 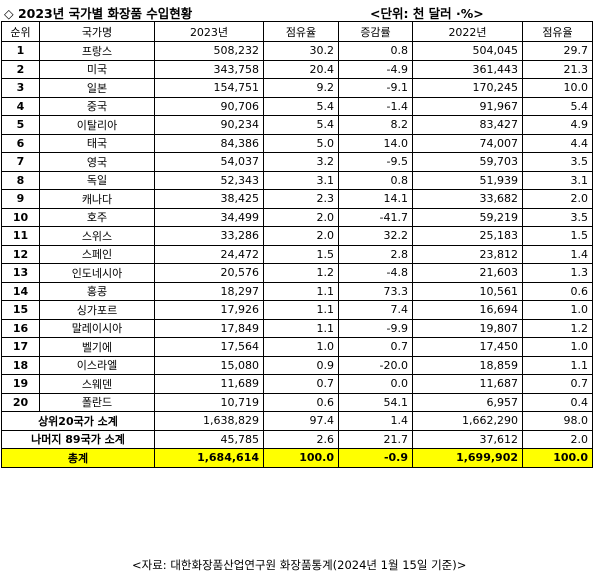 What do you see at coordinates (557, 291) in the screenshot?
I see `cell-share-2022: 0.6` at bounding box center [557, 291].